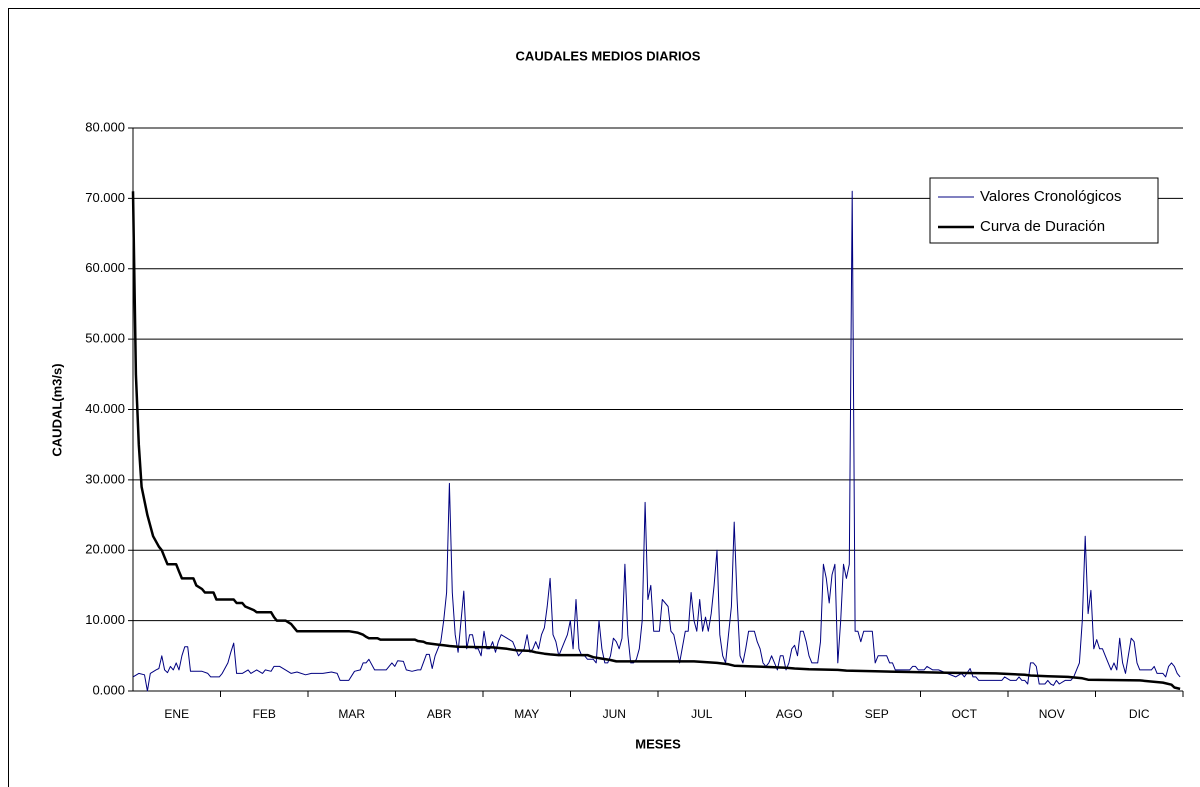 This screenshot has width=1200, height=787. I want to click on legend-box, so click(1044, 210).